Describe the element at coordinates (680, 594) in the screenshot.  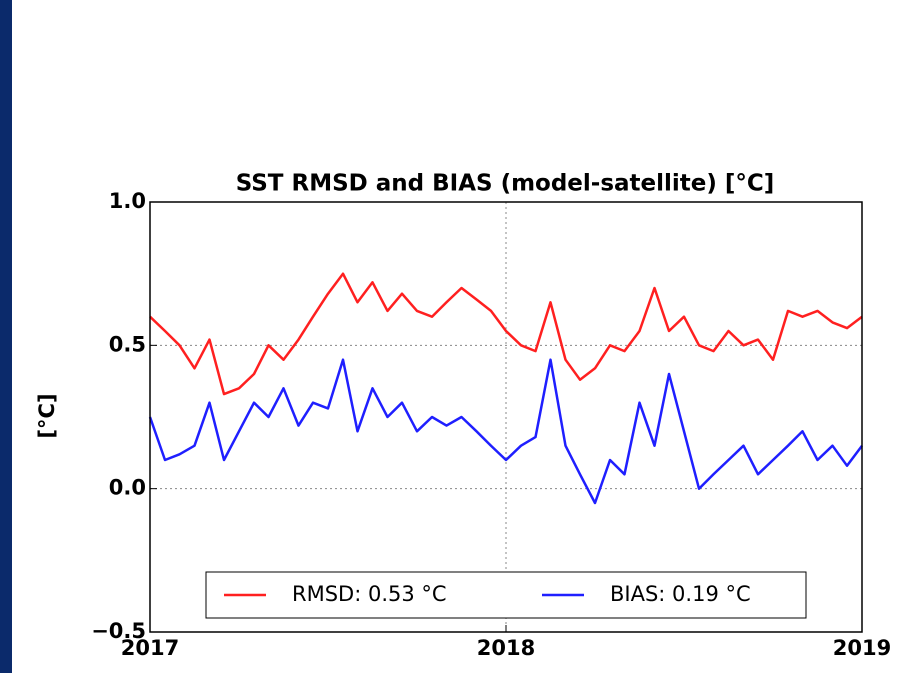
I see `legend-label: BIAS: 0.19 °C` at that location.